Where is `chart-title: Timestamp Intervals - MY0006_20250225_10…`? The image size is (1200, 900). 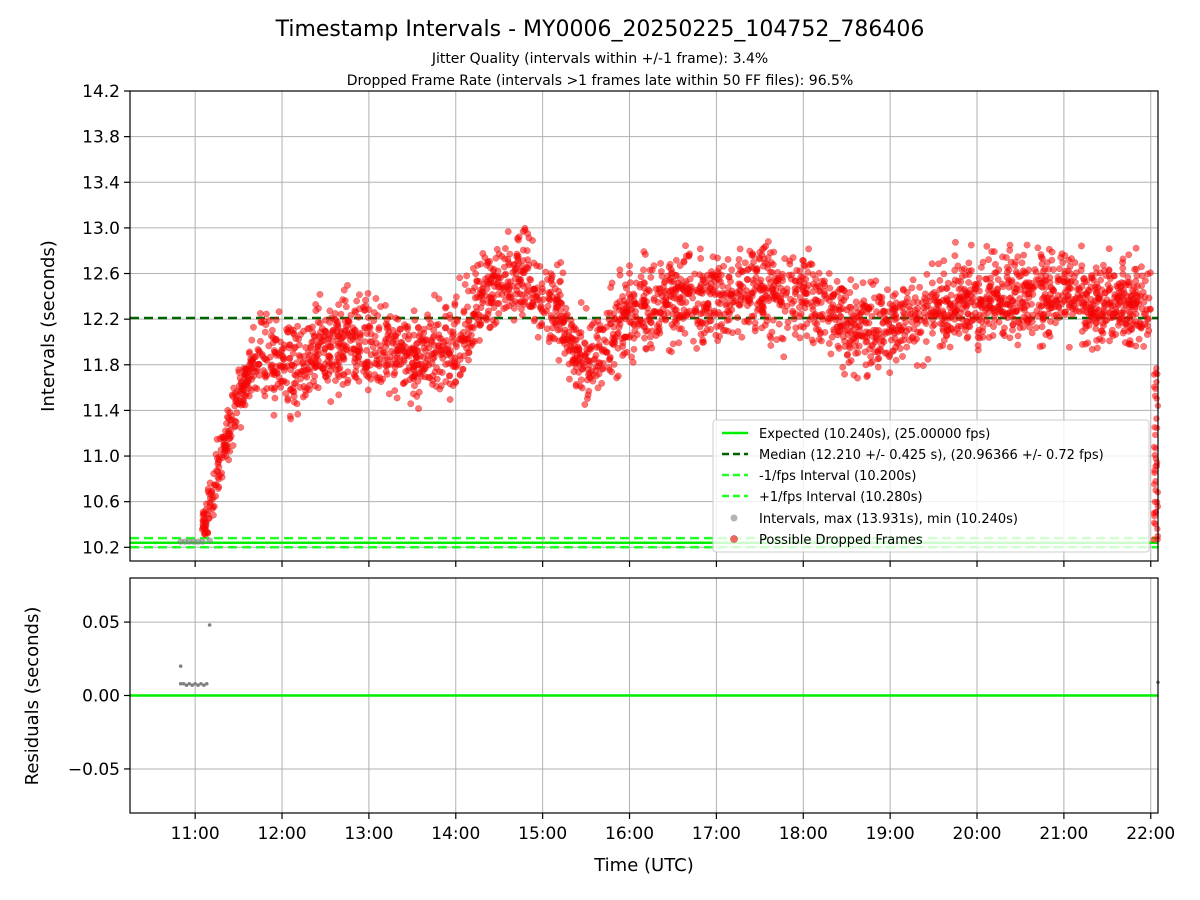 chart-title: Timestamp Intervals - MY0006_20250225_10… is located at coordinates (600, 29).